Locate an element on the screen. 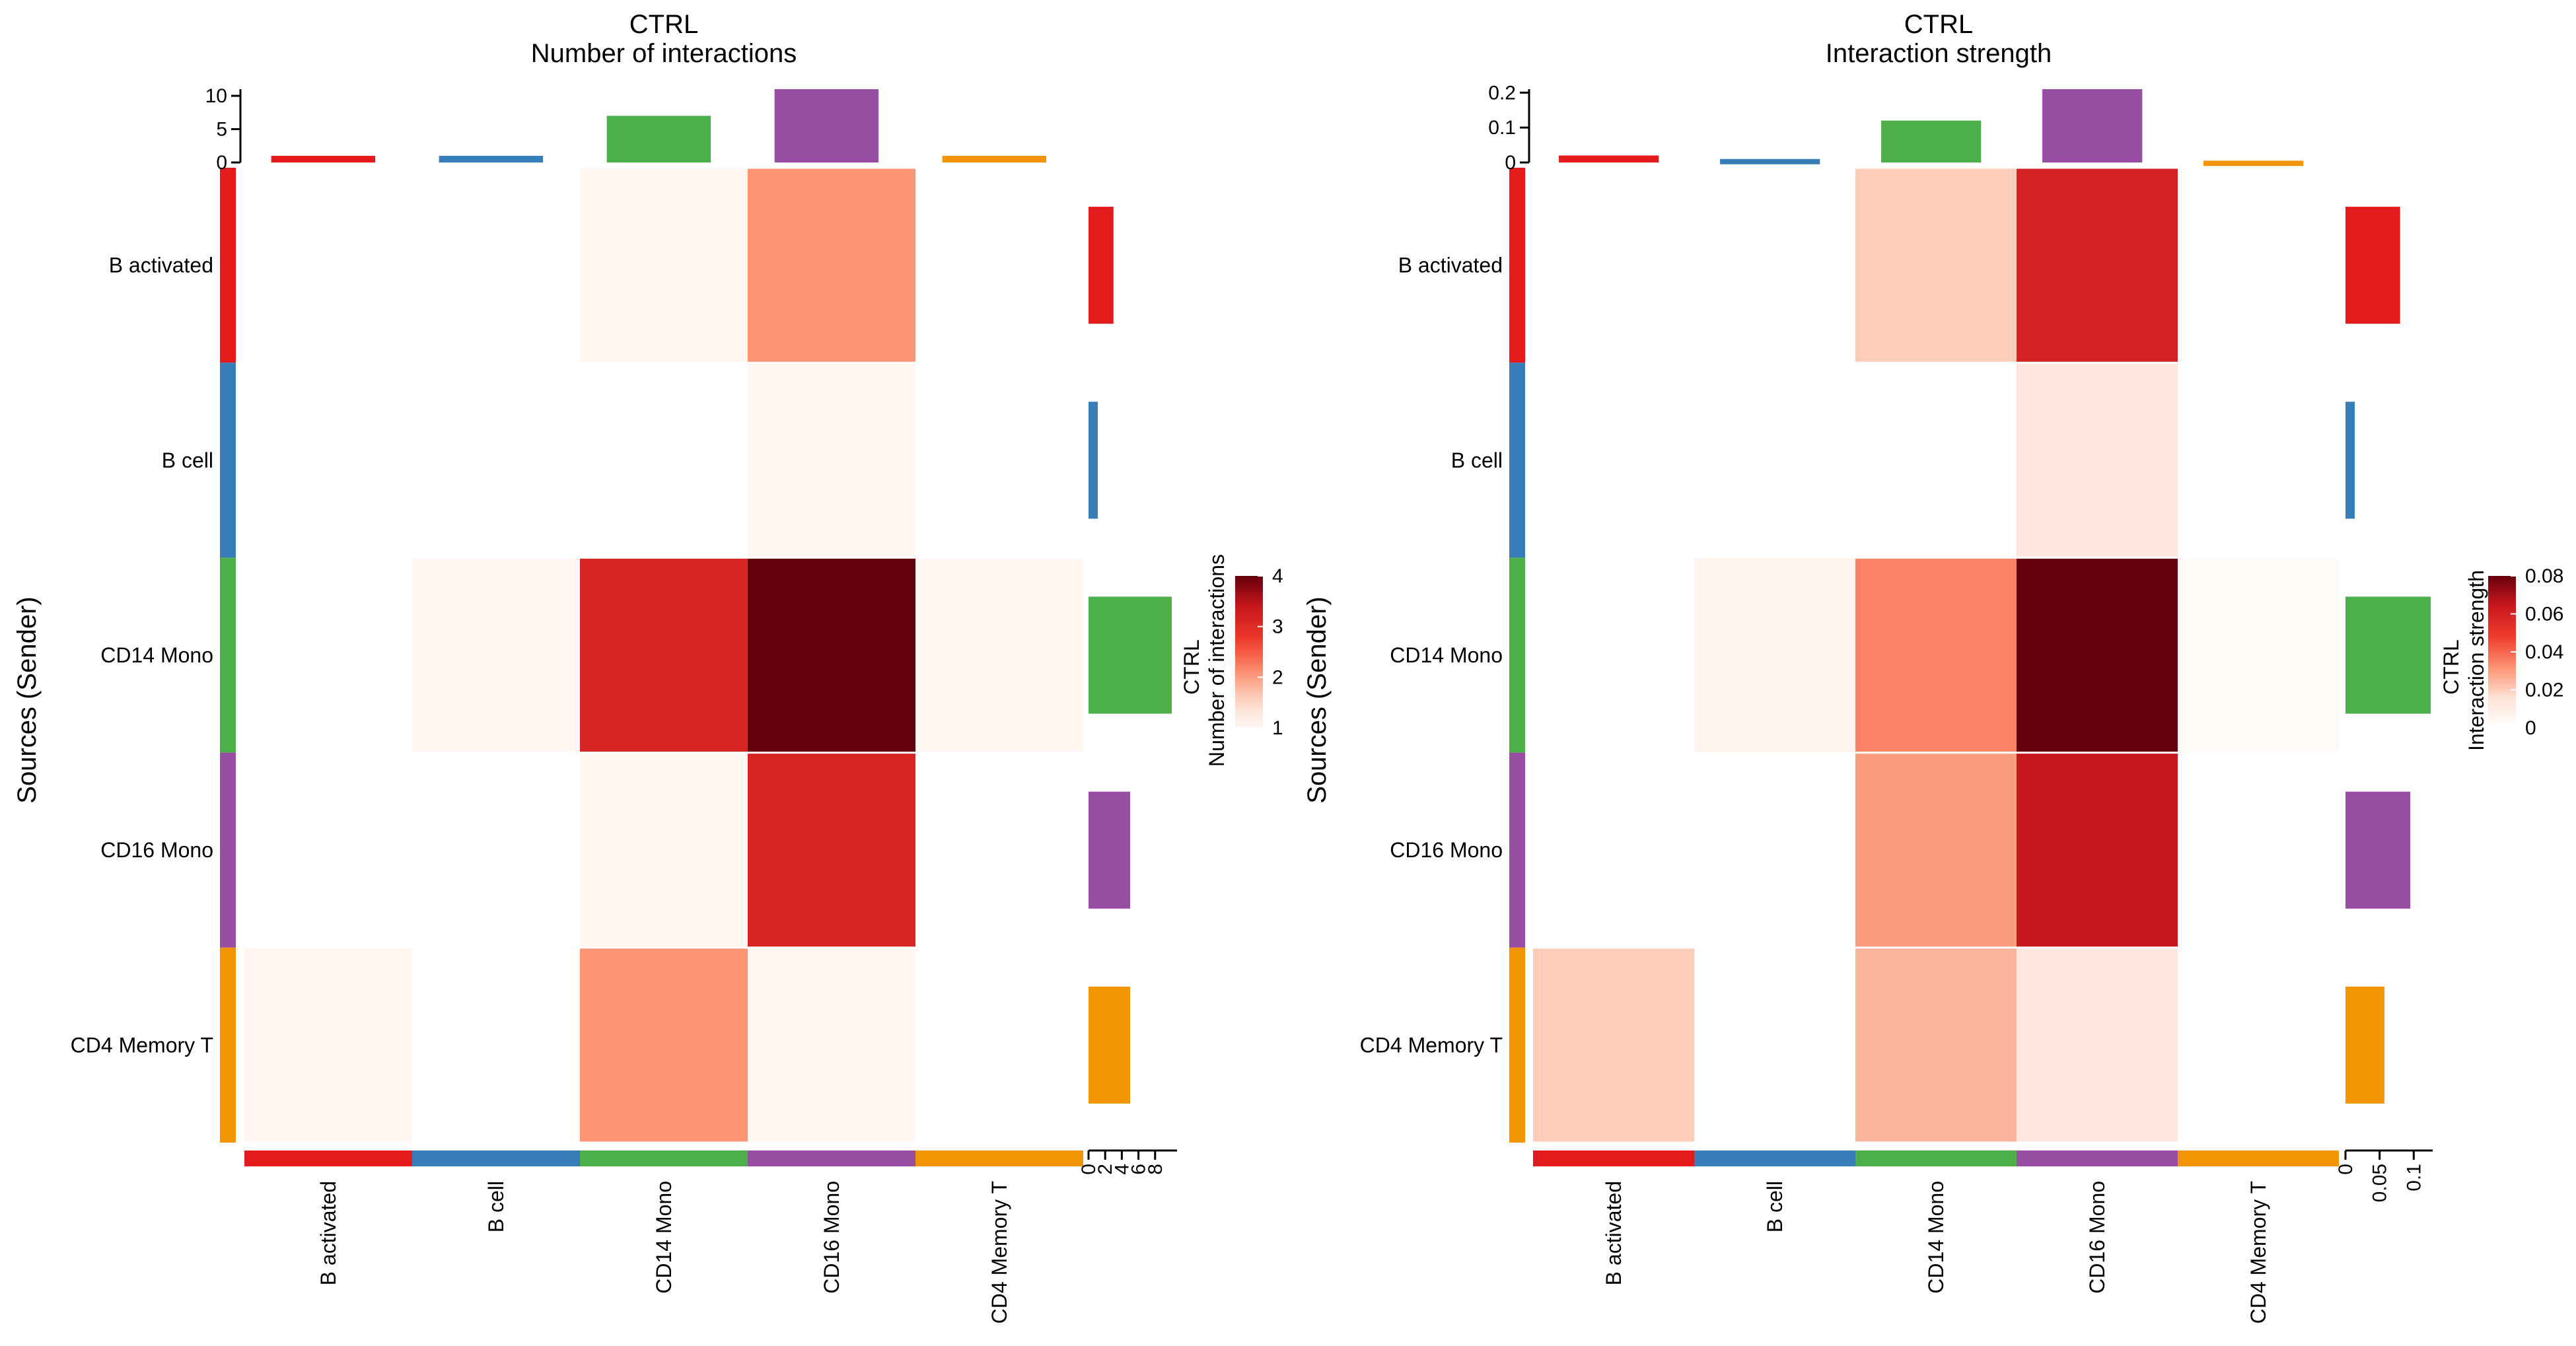  right-barplot: 0 0.05 0.1 is located at coordinates (2384, 704).